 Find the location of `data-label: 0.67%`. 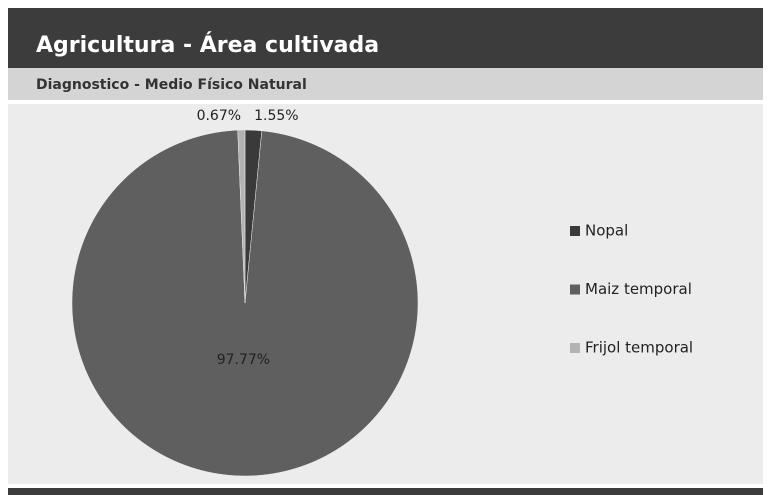

data-label: 0.67% is located at coordinates (219, 116).